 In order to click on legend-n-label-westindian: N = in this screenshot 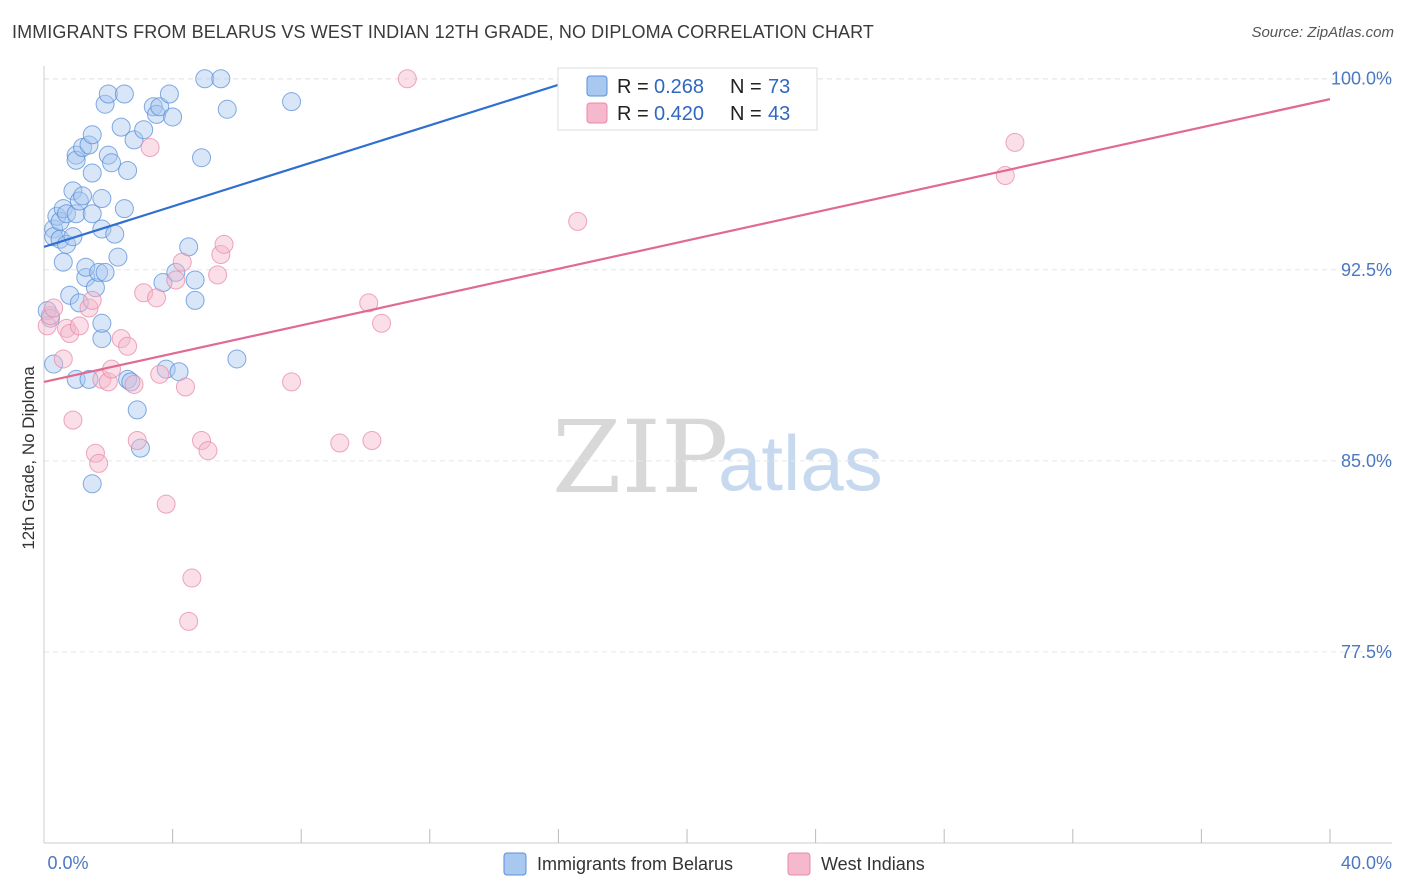, I will do `click(746, 114)`.